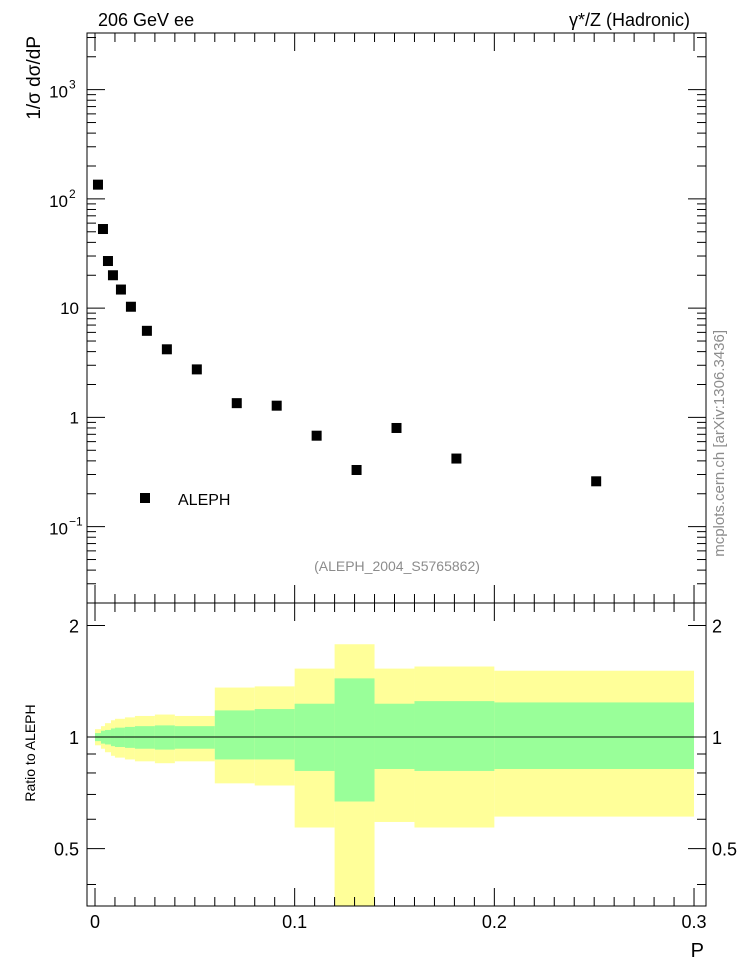 This screenshot has height=972, width=746. What do you see at coordinates (397, 566) in the screenshot?
I see `analysis-label: (ALEPH_2004_S5765862)` at bounding box center [397, 566].